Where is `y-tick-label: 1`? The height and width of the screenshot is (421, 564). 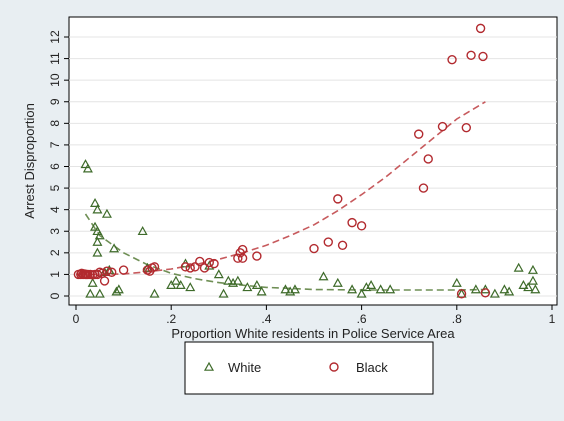
y-tick-label: 1 is located at coordinates (55, 274).